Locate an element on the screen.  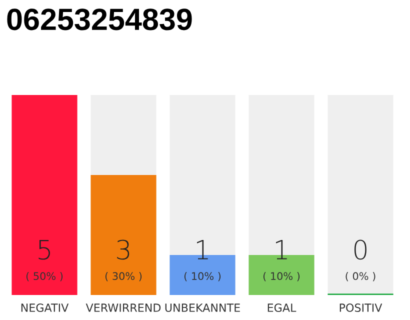
x-tick-label: NEGATIV is located at coordinates (45, 308).